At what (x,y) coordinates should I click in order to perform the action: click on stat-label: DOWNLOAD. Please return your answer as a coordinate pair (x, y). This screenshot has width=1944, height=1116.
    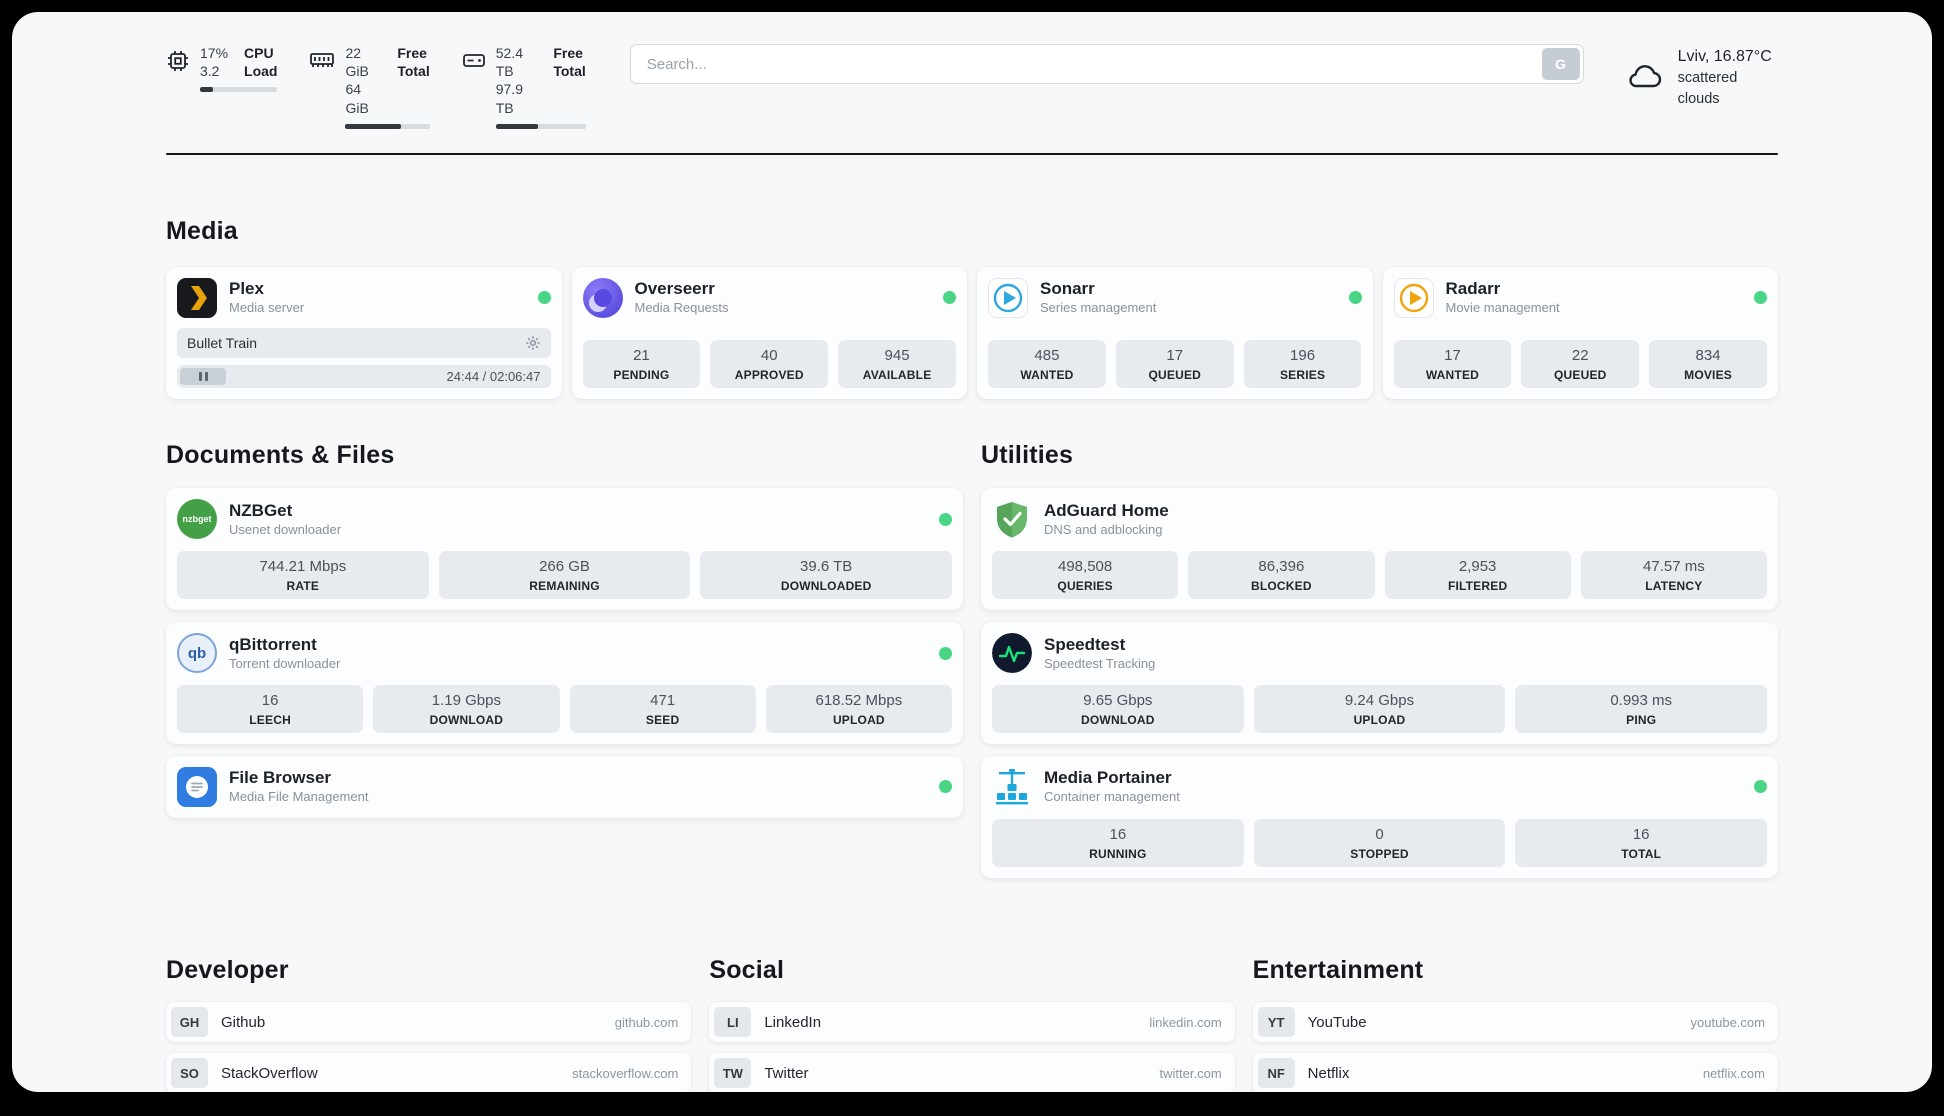
    Looking at the image, I should click on (466, 719).